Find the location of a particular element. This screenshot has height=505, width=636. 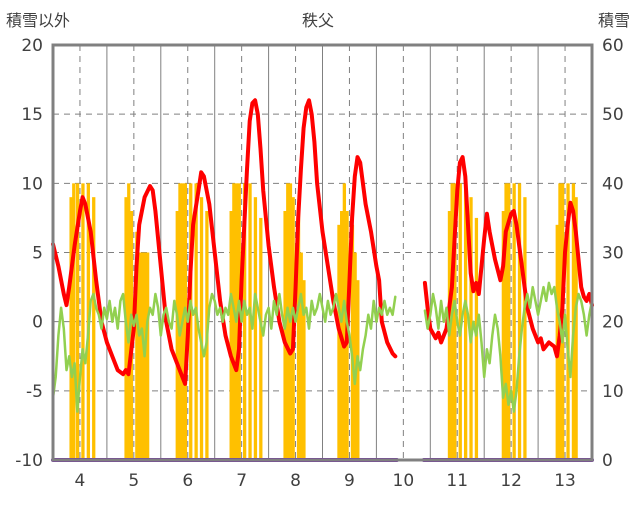

x-tick-label: 4 is located at coordinates (80, 481).